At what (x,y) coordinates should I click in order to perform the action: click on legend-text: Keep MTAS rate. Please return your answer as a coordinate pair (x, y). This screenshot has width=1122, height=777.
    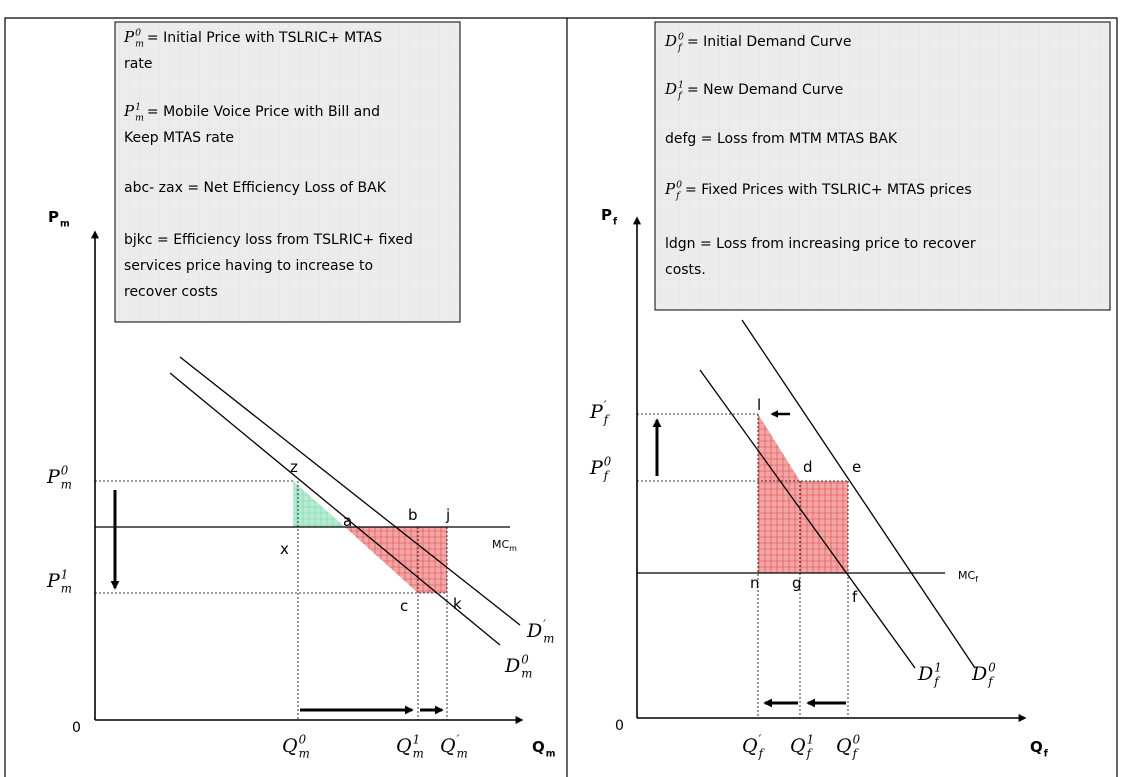
    Looking at the image, I should click on (179, 138).